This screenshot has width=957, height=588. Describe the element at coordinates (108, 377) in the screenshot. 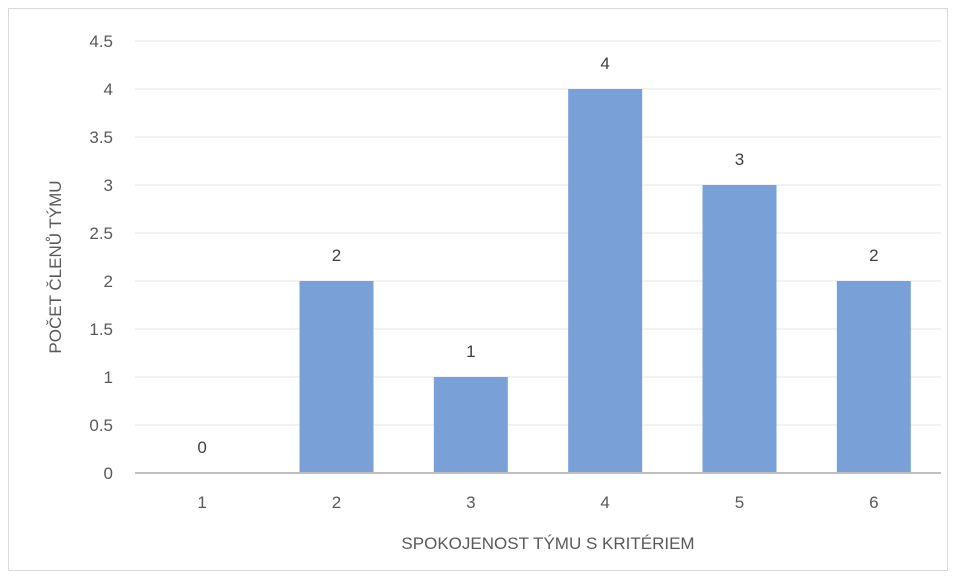

I see `y-tick-label: 1` at that location.